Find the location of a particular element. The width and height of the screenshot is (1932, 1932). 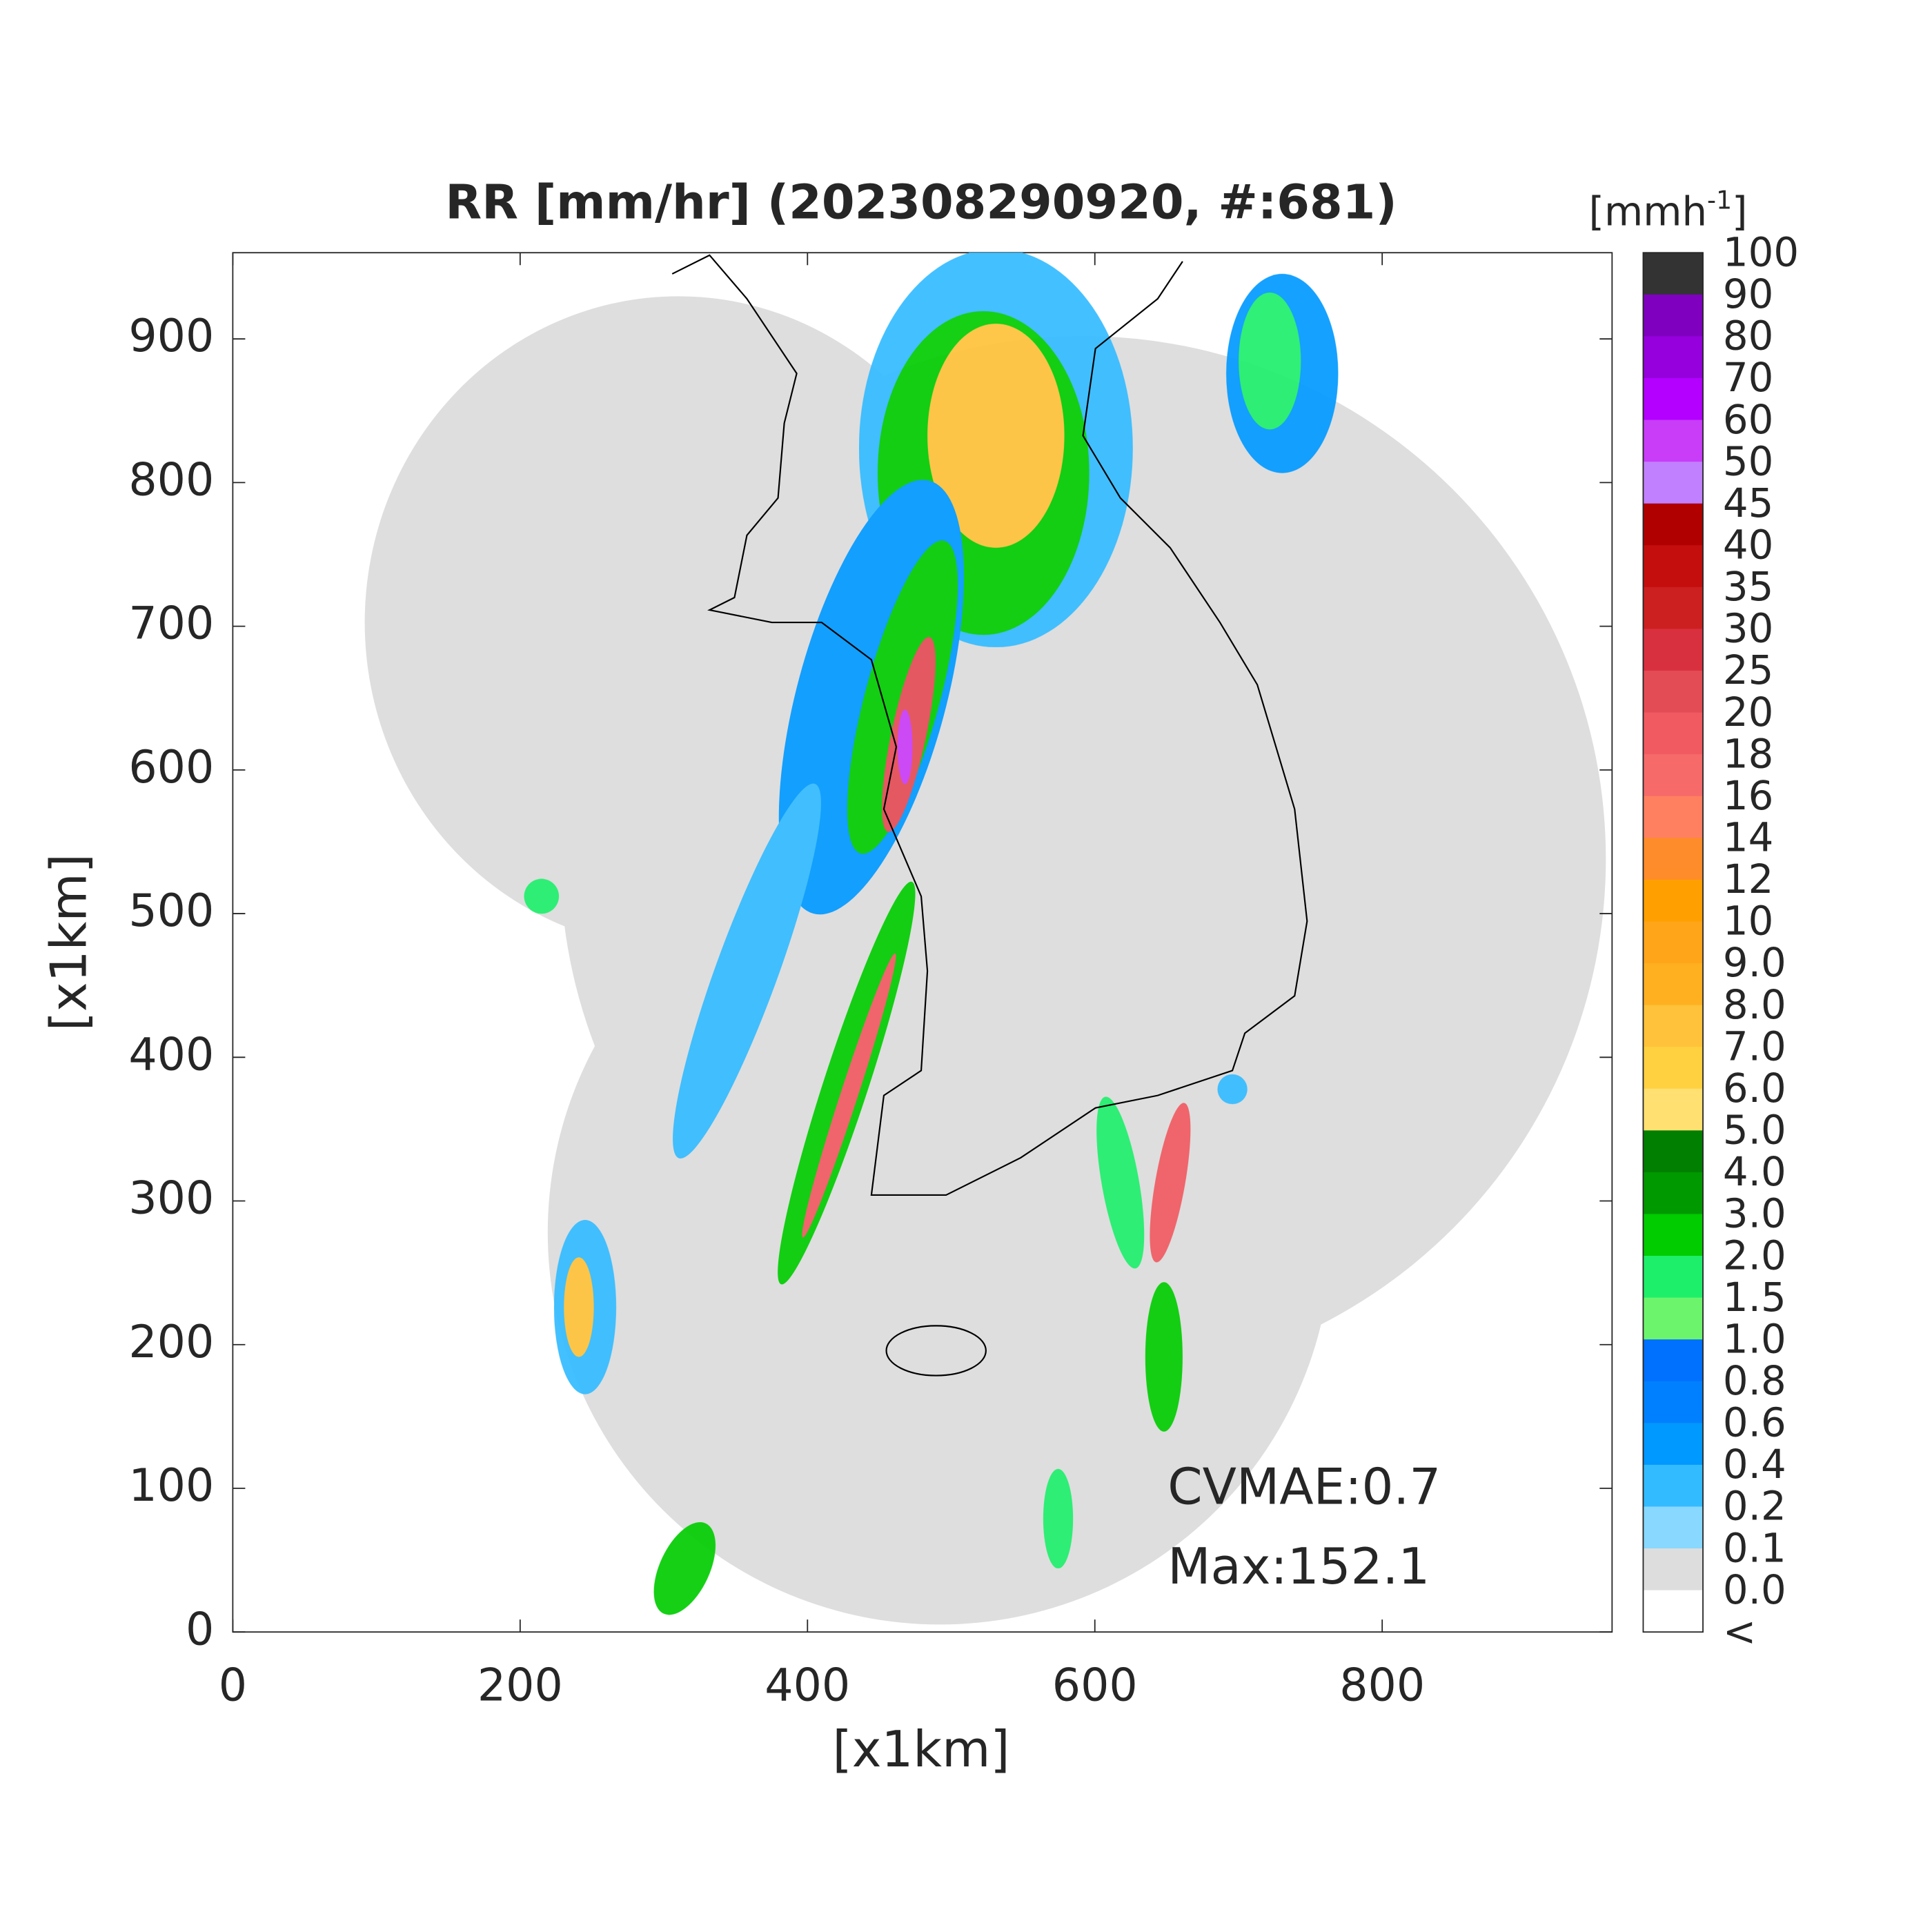

unit-exponent: -1 is located at coordinates (1719, 200).